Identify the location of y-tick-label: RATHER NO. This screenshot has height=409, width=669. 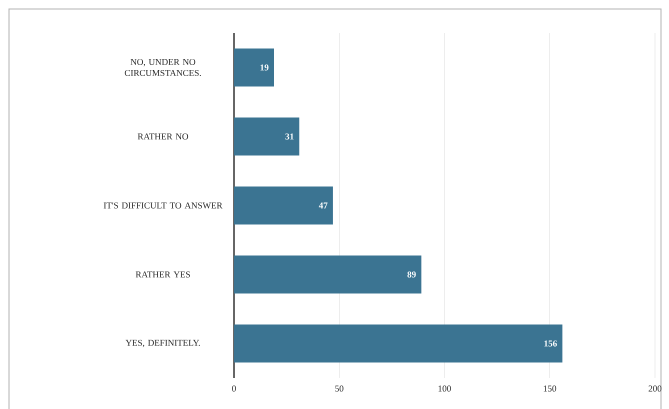
(163, 136).